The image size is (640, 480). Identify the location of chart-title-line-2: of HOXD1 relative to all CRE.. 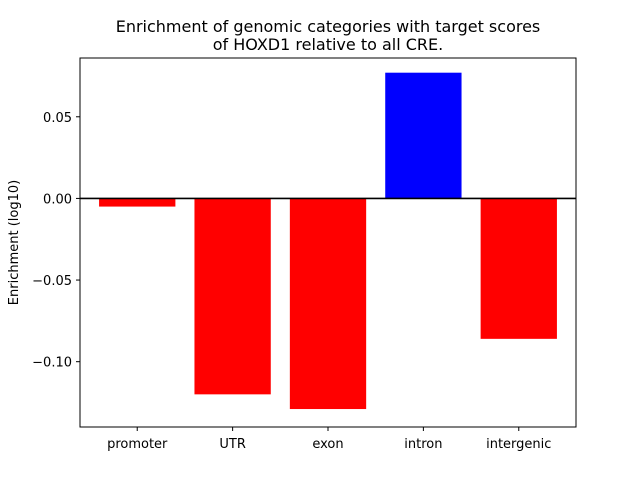
(328, 44).